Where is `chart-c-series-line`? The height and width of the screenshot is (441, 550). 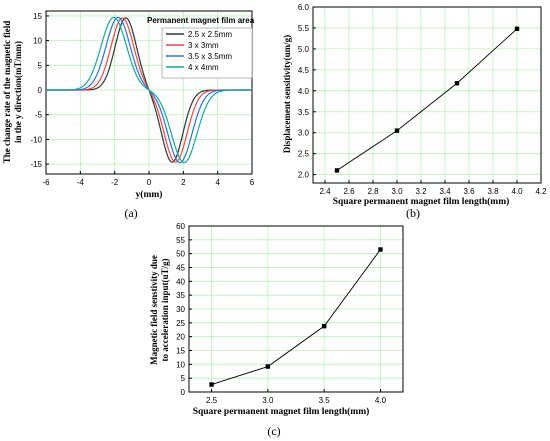 chart-c-series-line is located at coordinates (296, 317).